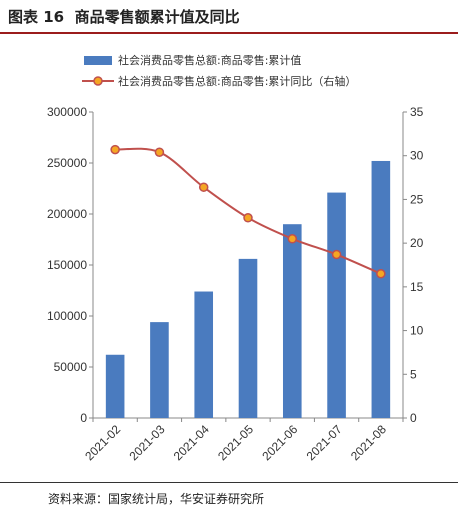 Image resolution: width=458 pixels, height=511 pixels. What do you see at coordinates (324, 442) in the screenshot?
I see `x-tick-label: 2021-07` at bounding box center [324, 442].